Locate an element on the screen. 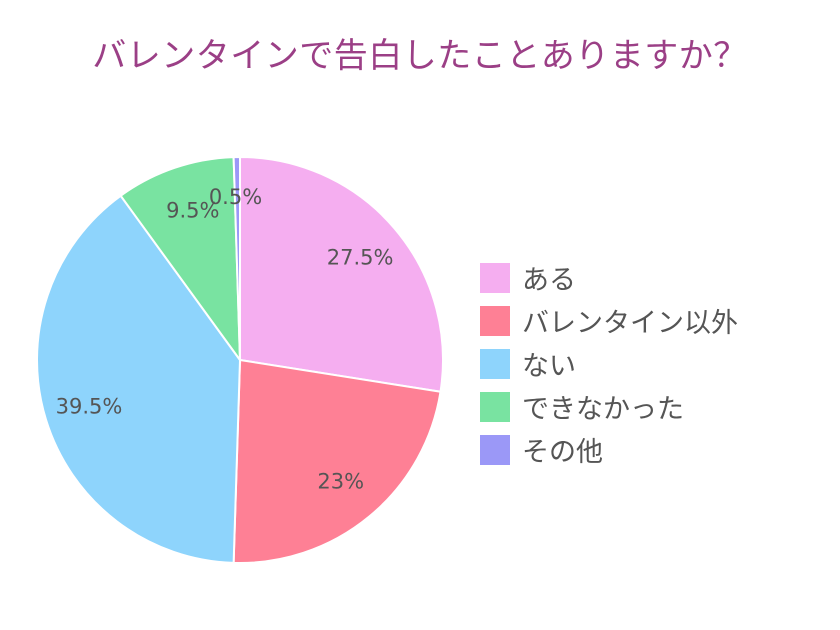  slice-label-3: 9.5% is located at coordinates (192, 211).